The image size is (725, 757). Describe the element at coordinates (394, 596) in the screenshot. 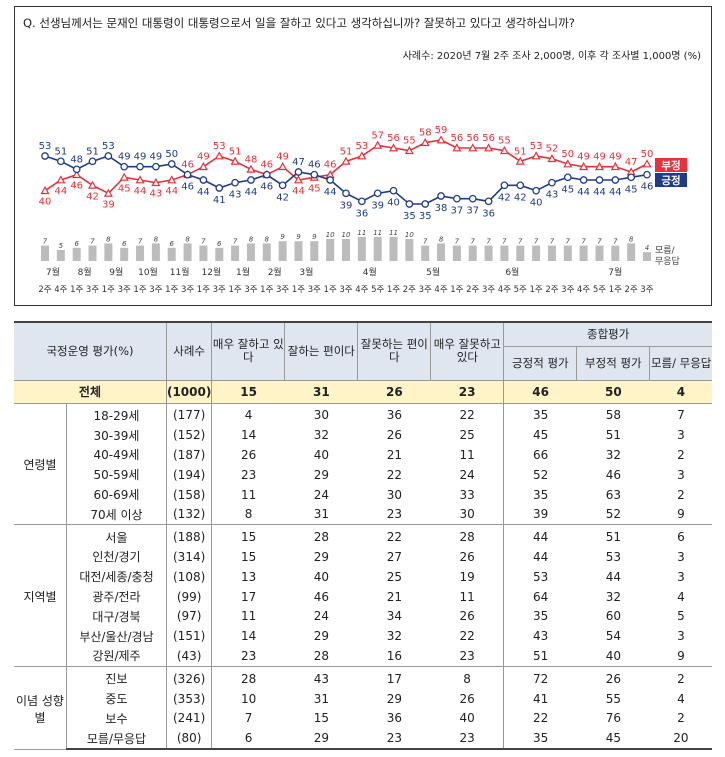

I see `cell-value: 21` at that location.